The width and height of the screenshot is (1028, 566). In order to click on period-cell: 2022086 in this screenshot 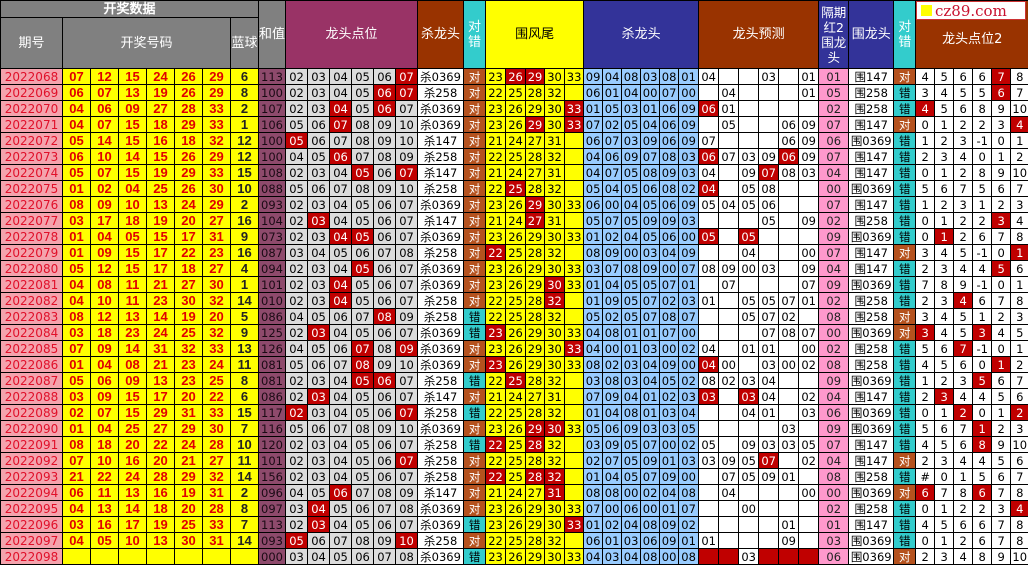, I will do `click(31, 364)`.